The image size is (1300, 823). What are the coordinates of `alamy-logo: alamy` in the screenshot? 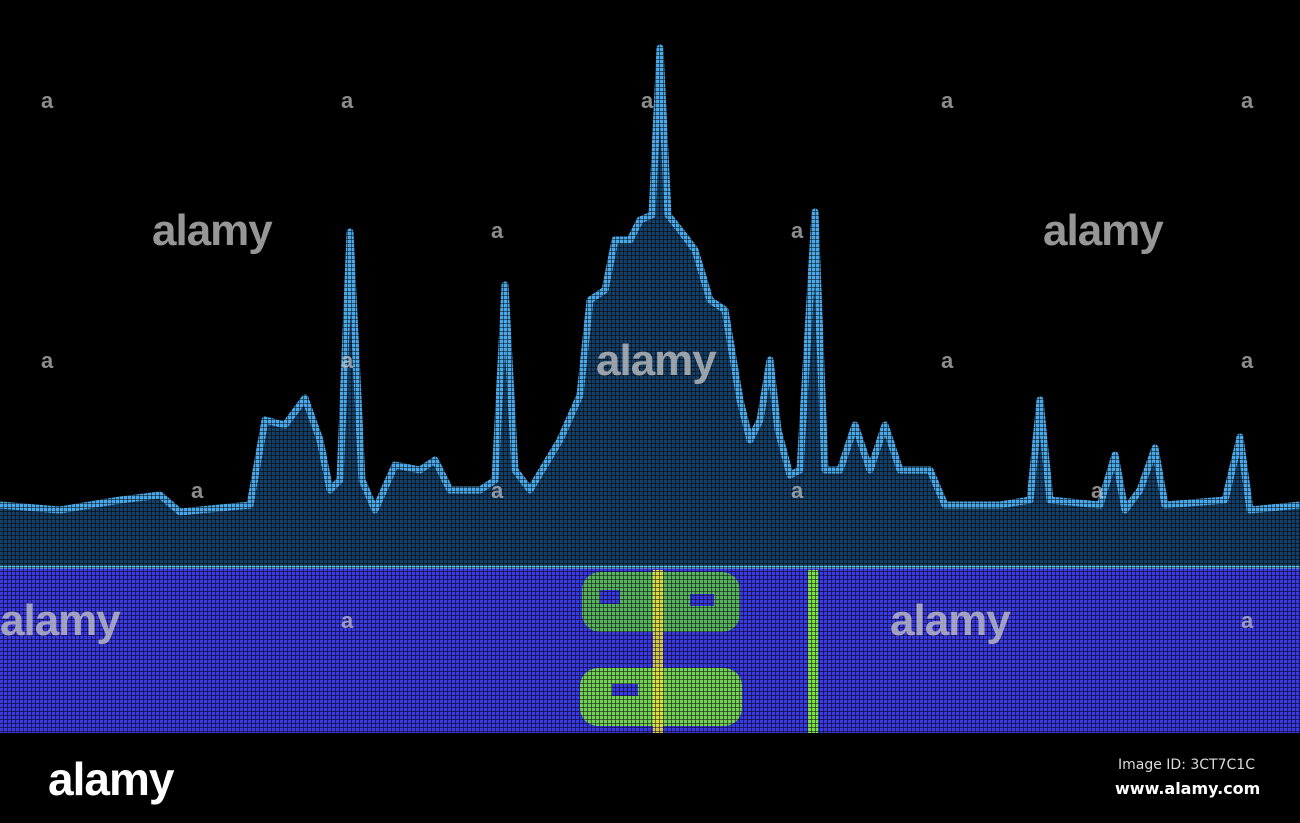 It's located at (111, 779).